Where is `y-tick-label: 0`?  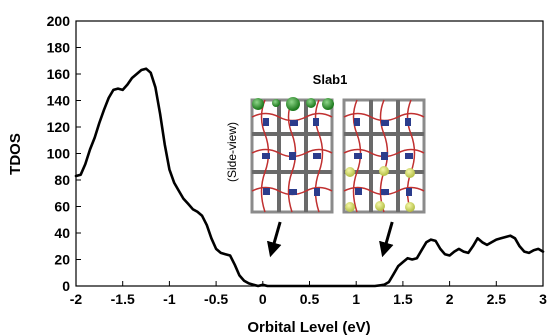
y-tick-label: 0 is located at coordinates (66, 286).